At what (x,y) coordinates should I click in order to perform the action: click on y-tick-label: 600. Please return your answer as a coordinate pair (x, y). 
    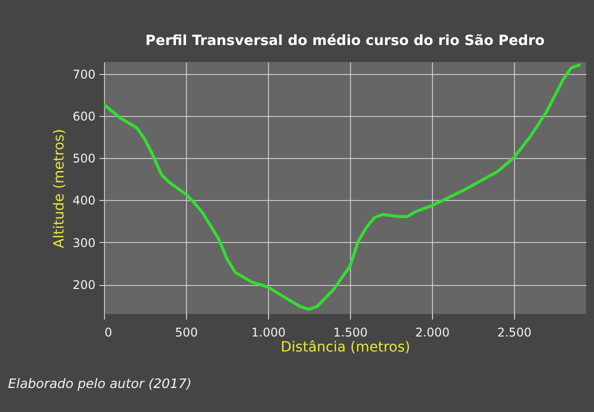
    Looking at the image, I should click on (84, 116).